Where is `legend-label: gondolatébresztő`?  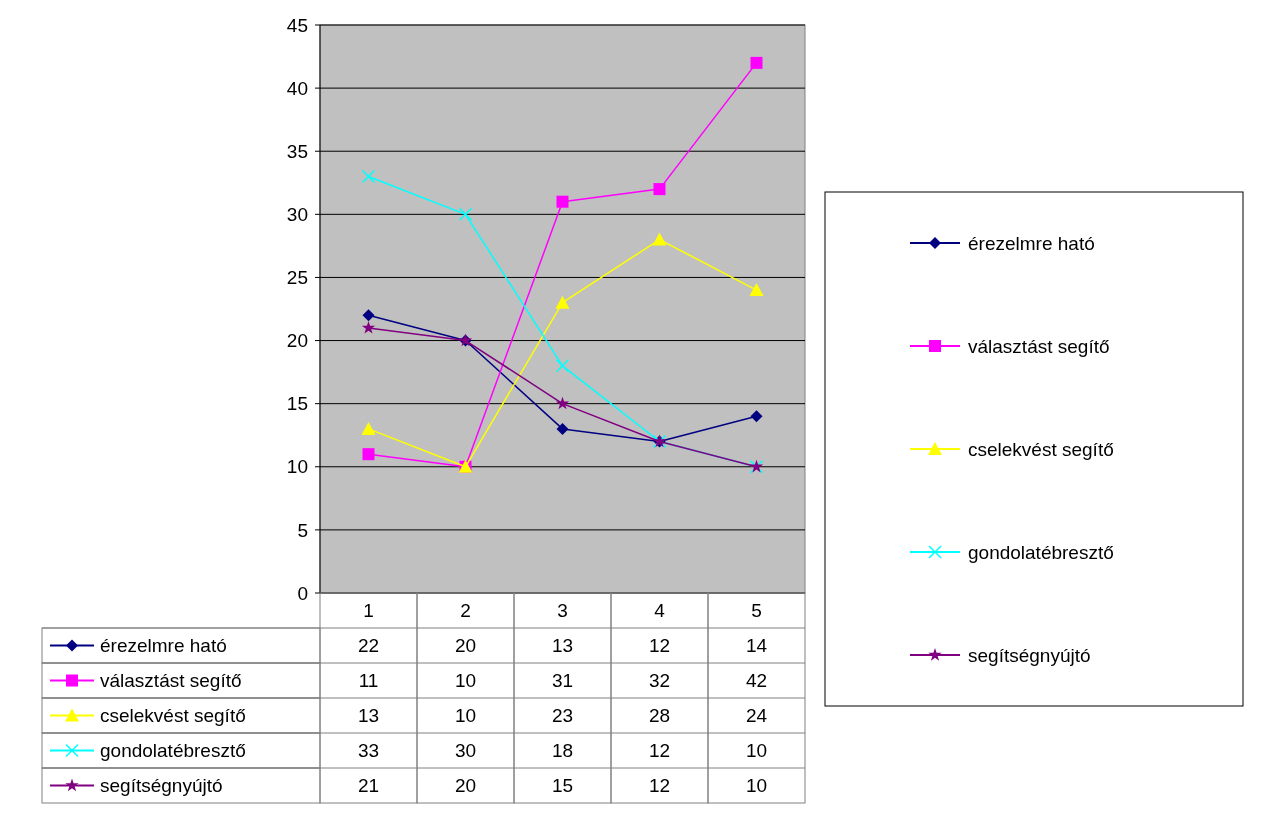 legend-label: gondolatébresztő is located at coordinates (1041, 552).